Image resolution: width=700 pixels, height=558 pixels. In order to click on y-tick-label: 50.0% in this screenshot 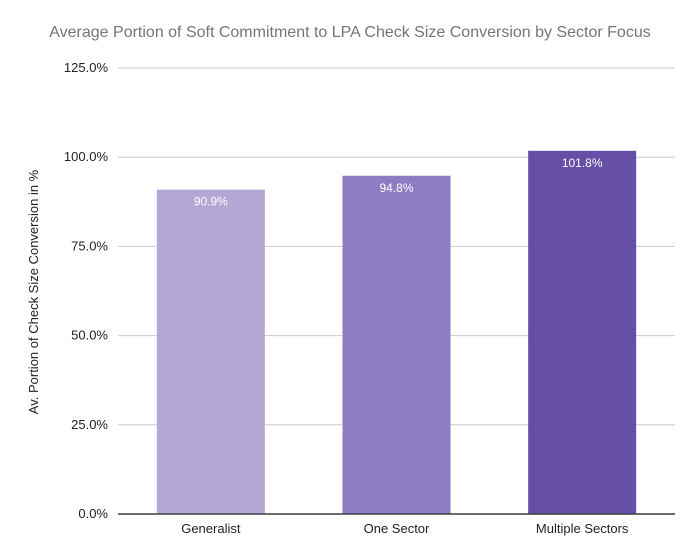, I will do `click(89, 335)`.